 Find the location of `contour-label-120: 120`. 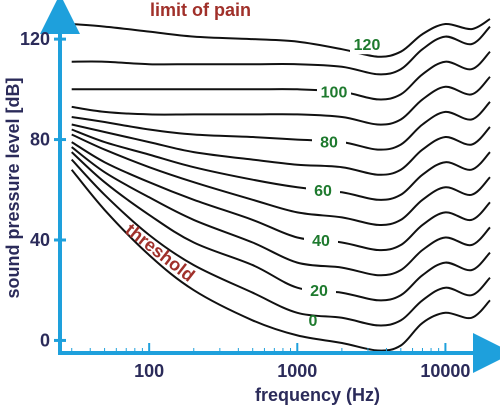

contour-label-120: 120 is located at coordinates (367, 45).